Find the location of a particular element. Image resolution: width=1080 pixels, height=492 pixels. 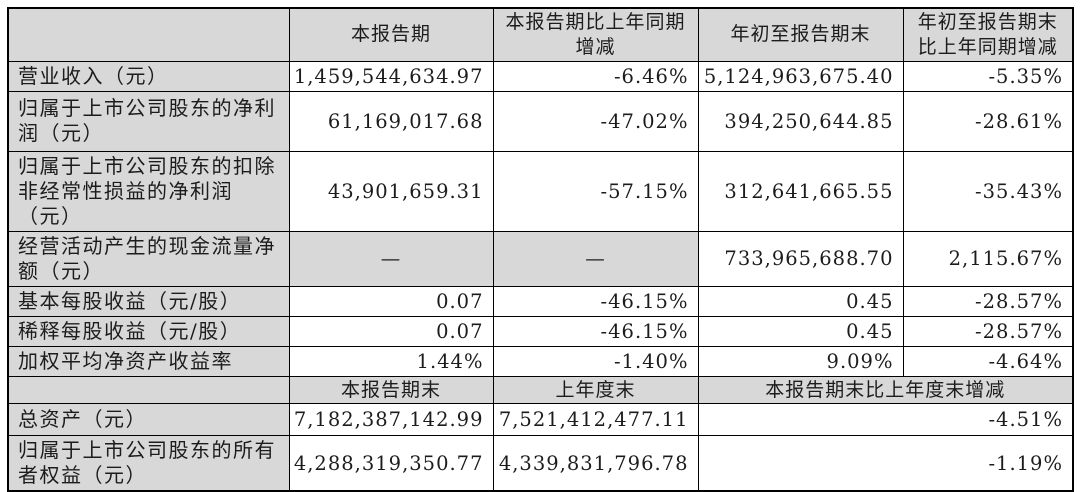

row-label: 基本每股收益（元/股） is located at coordinates (148, 301).